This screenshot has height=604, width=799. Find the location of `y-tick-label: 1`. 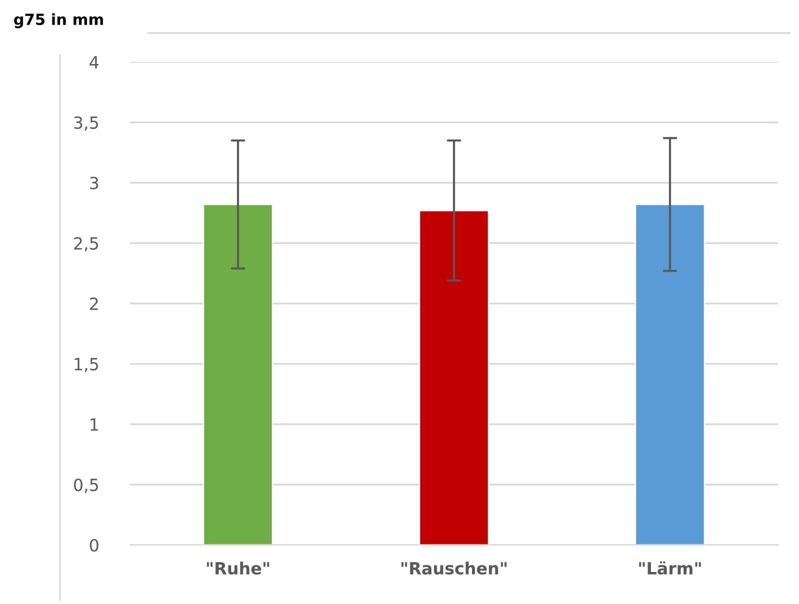

y-tick-label: 1 is located at coordinates (94, 424).